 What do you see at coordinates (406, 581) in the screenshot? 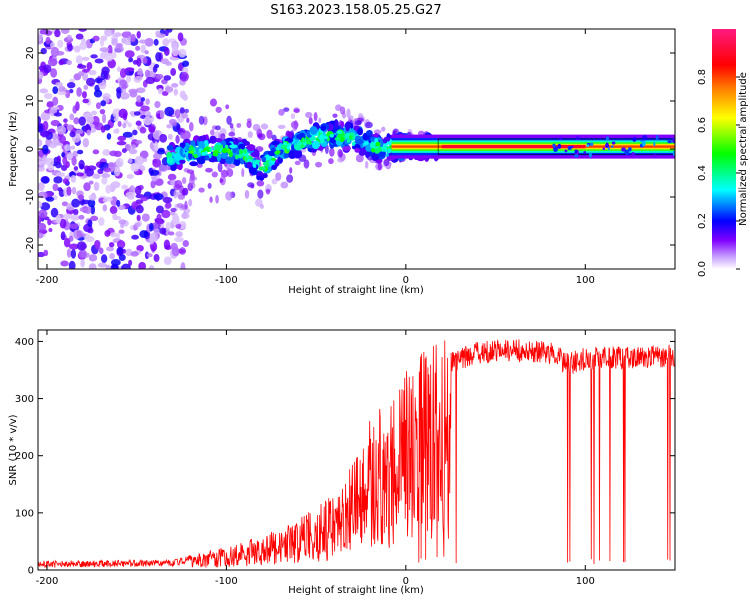
I see `x-tick-label: 0` at bounding box center [406, 581].